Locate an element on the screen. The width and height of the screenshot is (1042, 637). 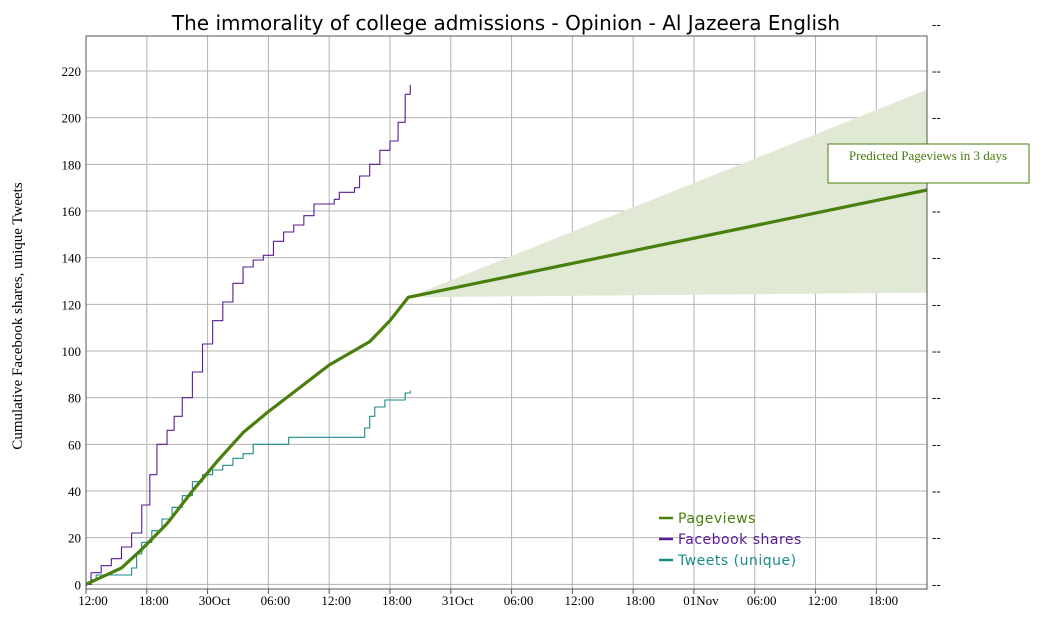
x-tick-label: 30Oct is located at coordinates (215, 600).